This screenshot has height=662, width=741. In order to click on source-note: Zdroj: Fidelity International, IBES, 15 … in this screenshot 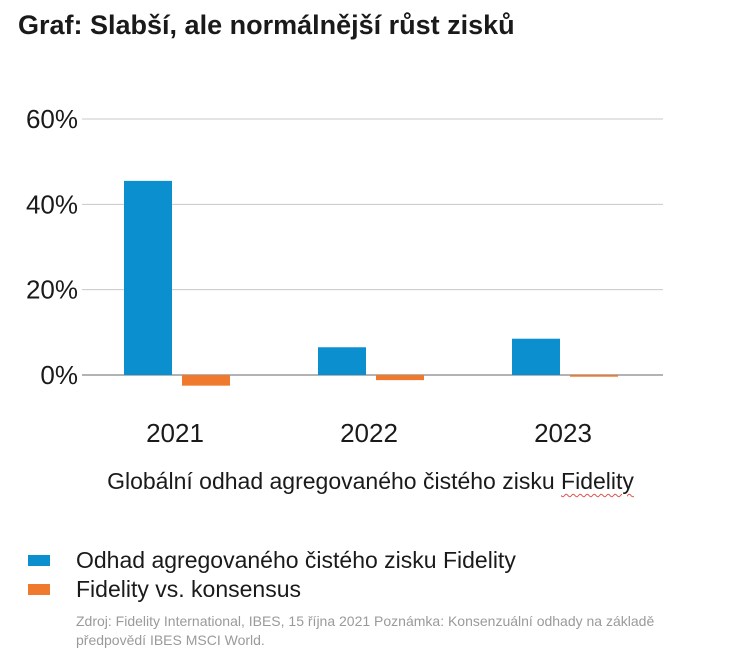, I will do `click(365, 630)`.